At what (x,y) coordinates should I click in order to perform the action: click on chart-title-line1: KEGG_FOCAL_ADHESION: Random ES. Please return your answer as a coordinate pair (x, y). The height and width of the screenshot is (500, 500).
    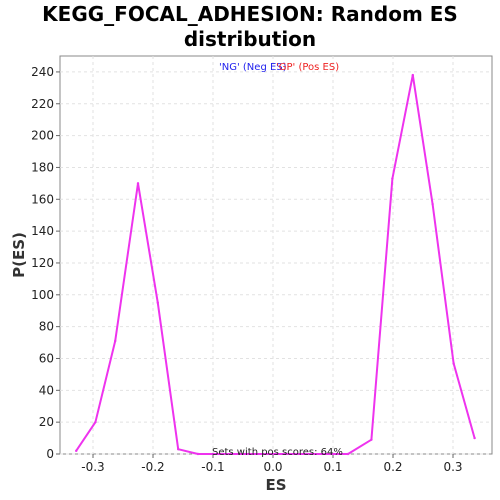
    Looking at the image, I should click on (250, 14).